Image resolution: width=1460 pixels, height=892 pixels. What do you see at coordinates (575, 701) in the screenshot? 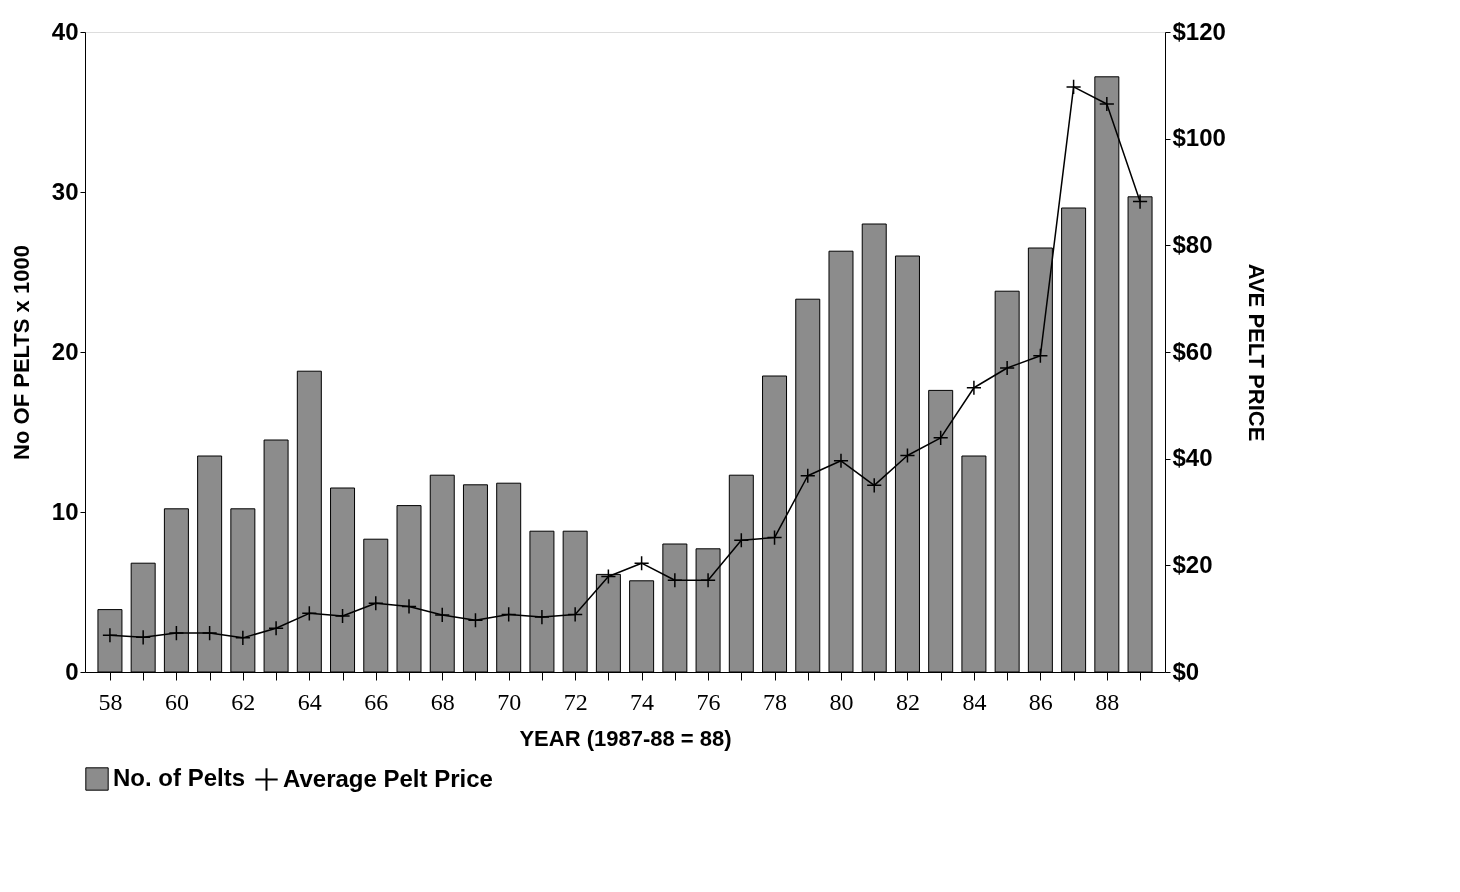
I see `x-tick-label: 72` at bounding box center [575, 701].